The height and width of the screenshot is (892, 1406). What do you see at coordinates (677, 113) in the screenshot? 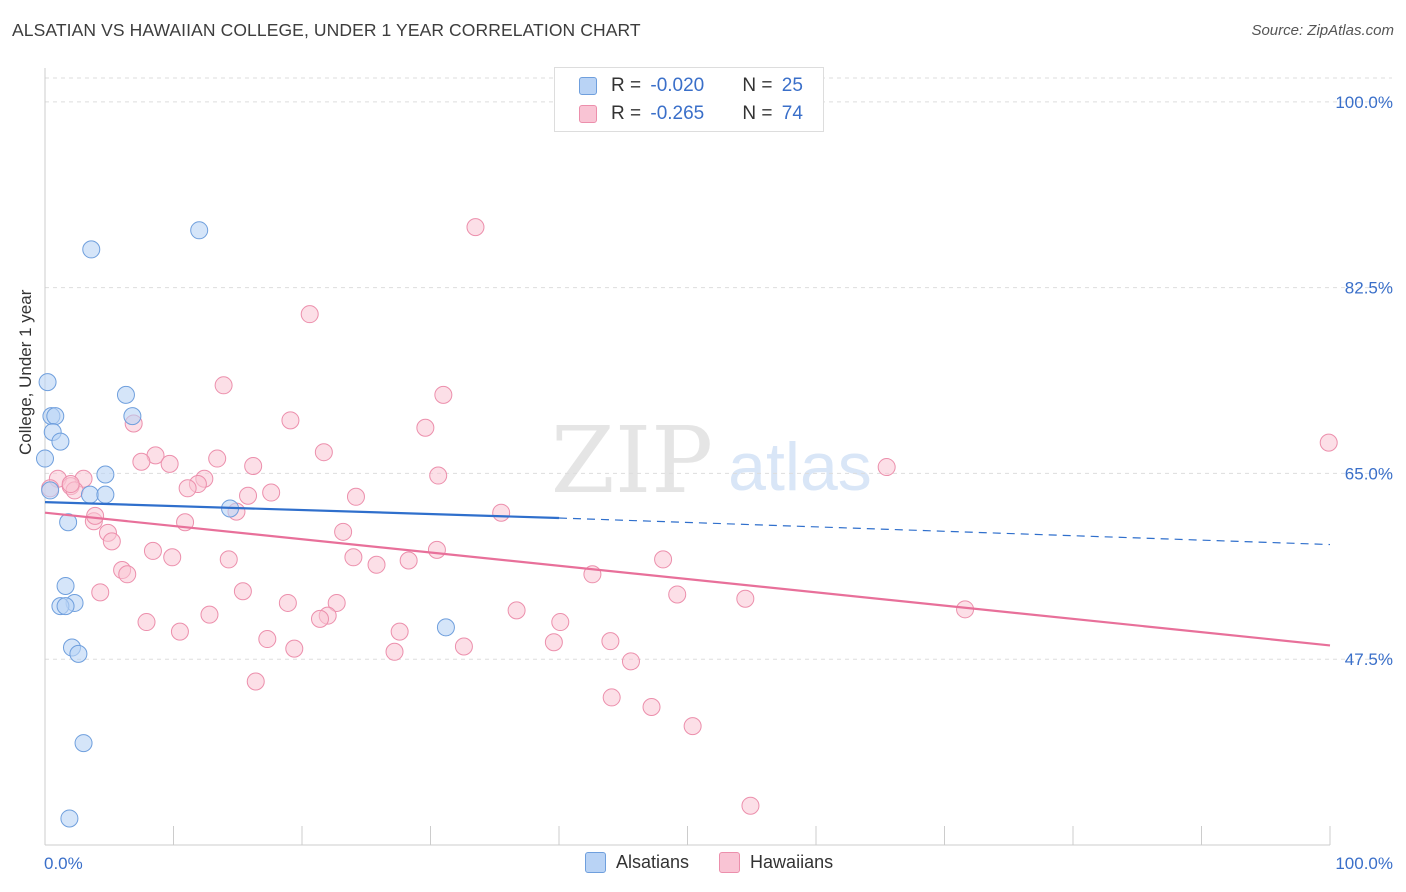
I see `legend-r-value: -0.265` at bounding box center [677, 113].